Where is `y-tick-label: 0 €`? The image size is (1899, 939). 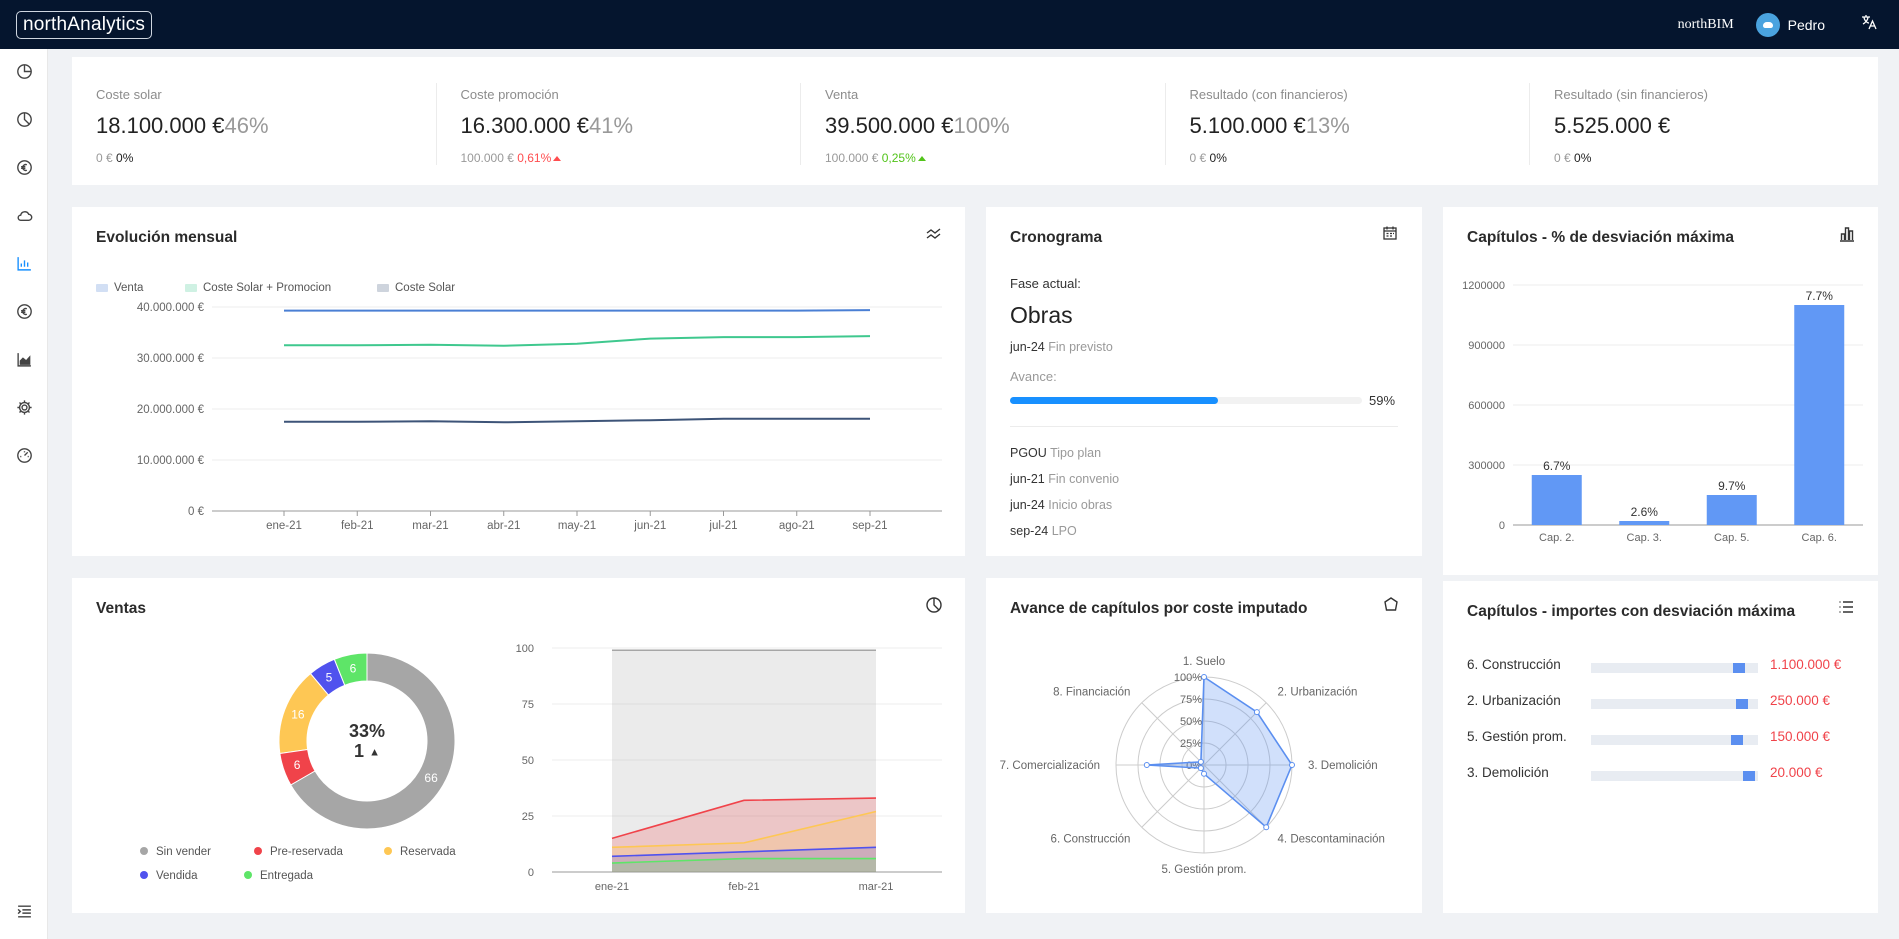
y-tick-label: 0 € is located at coordinates (196, 512).